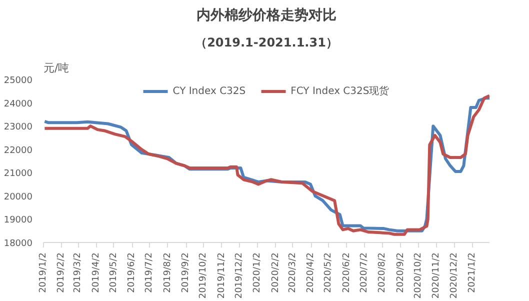 Image resolution: width=529 pixels, height=301 pixels. I want to click on y-tick-label: 19000, so click(18, 221).